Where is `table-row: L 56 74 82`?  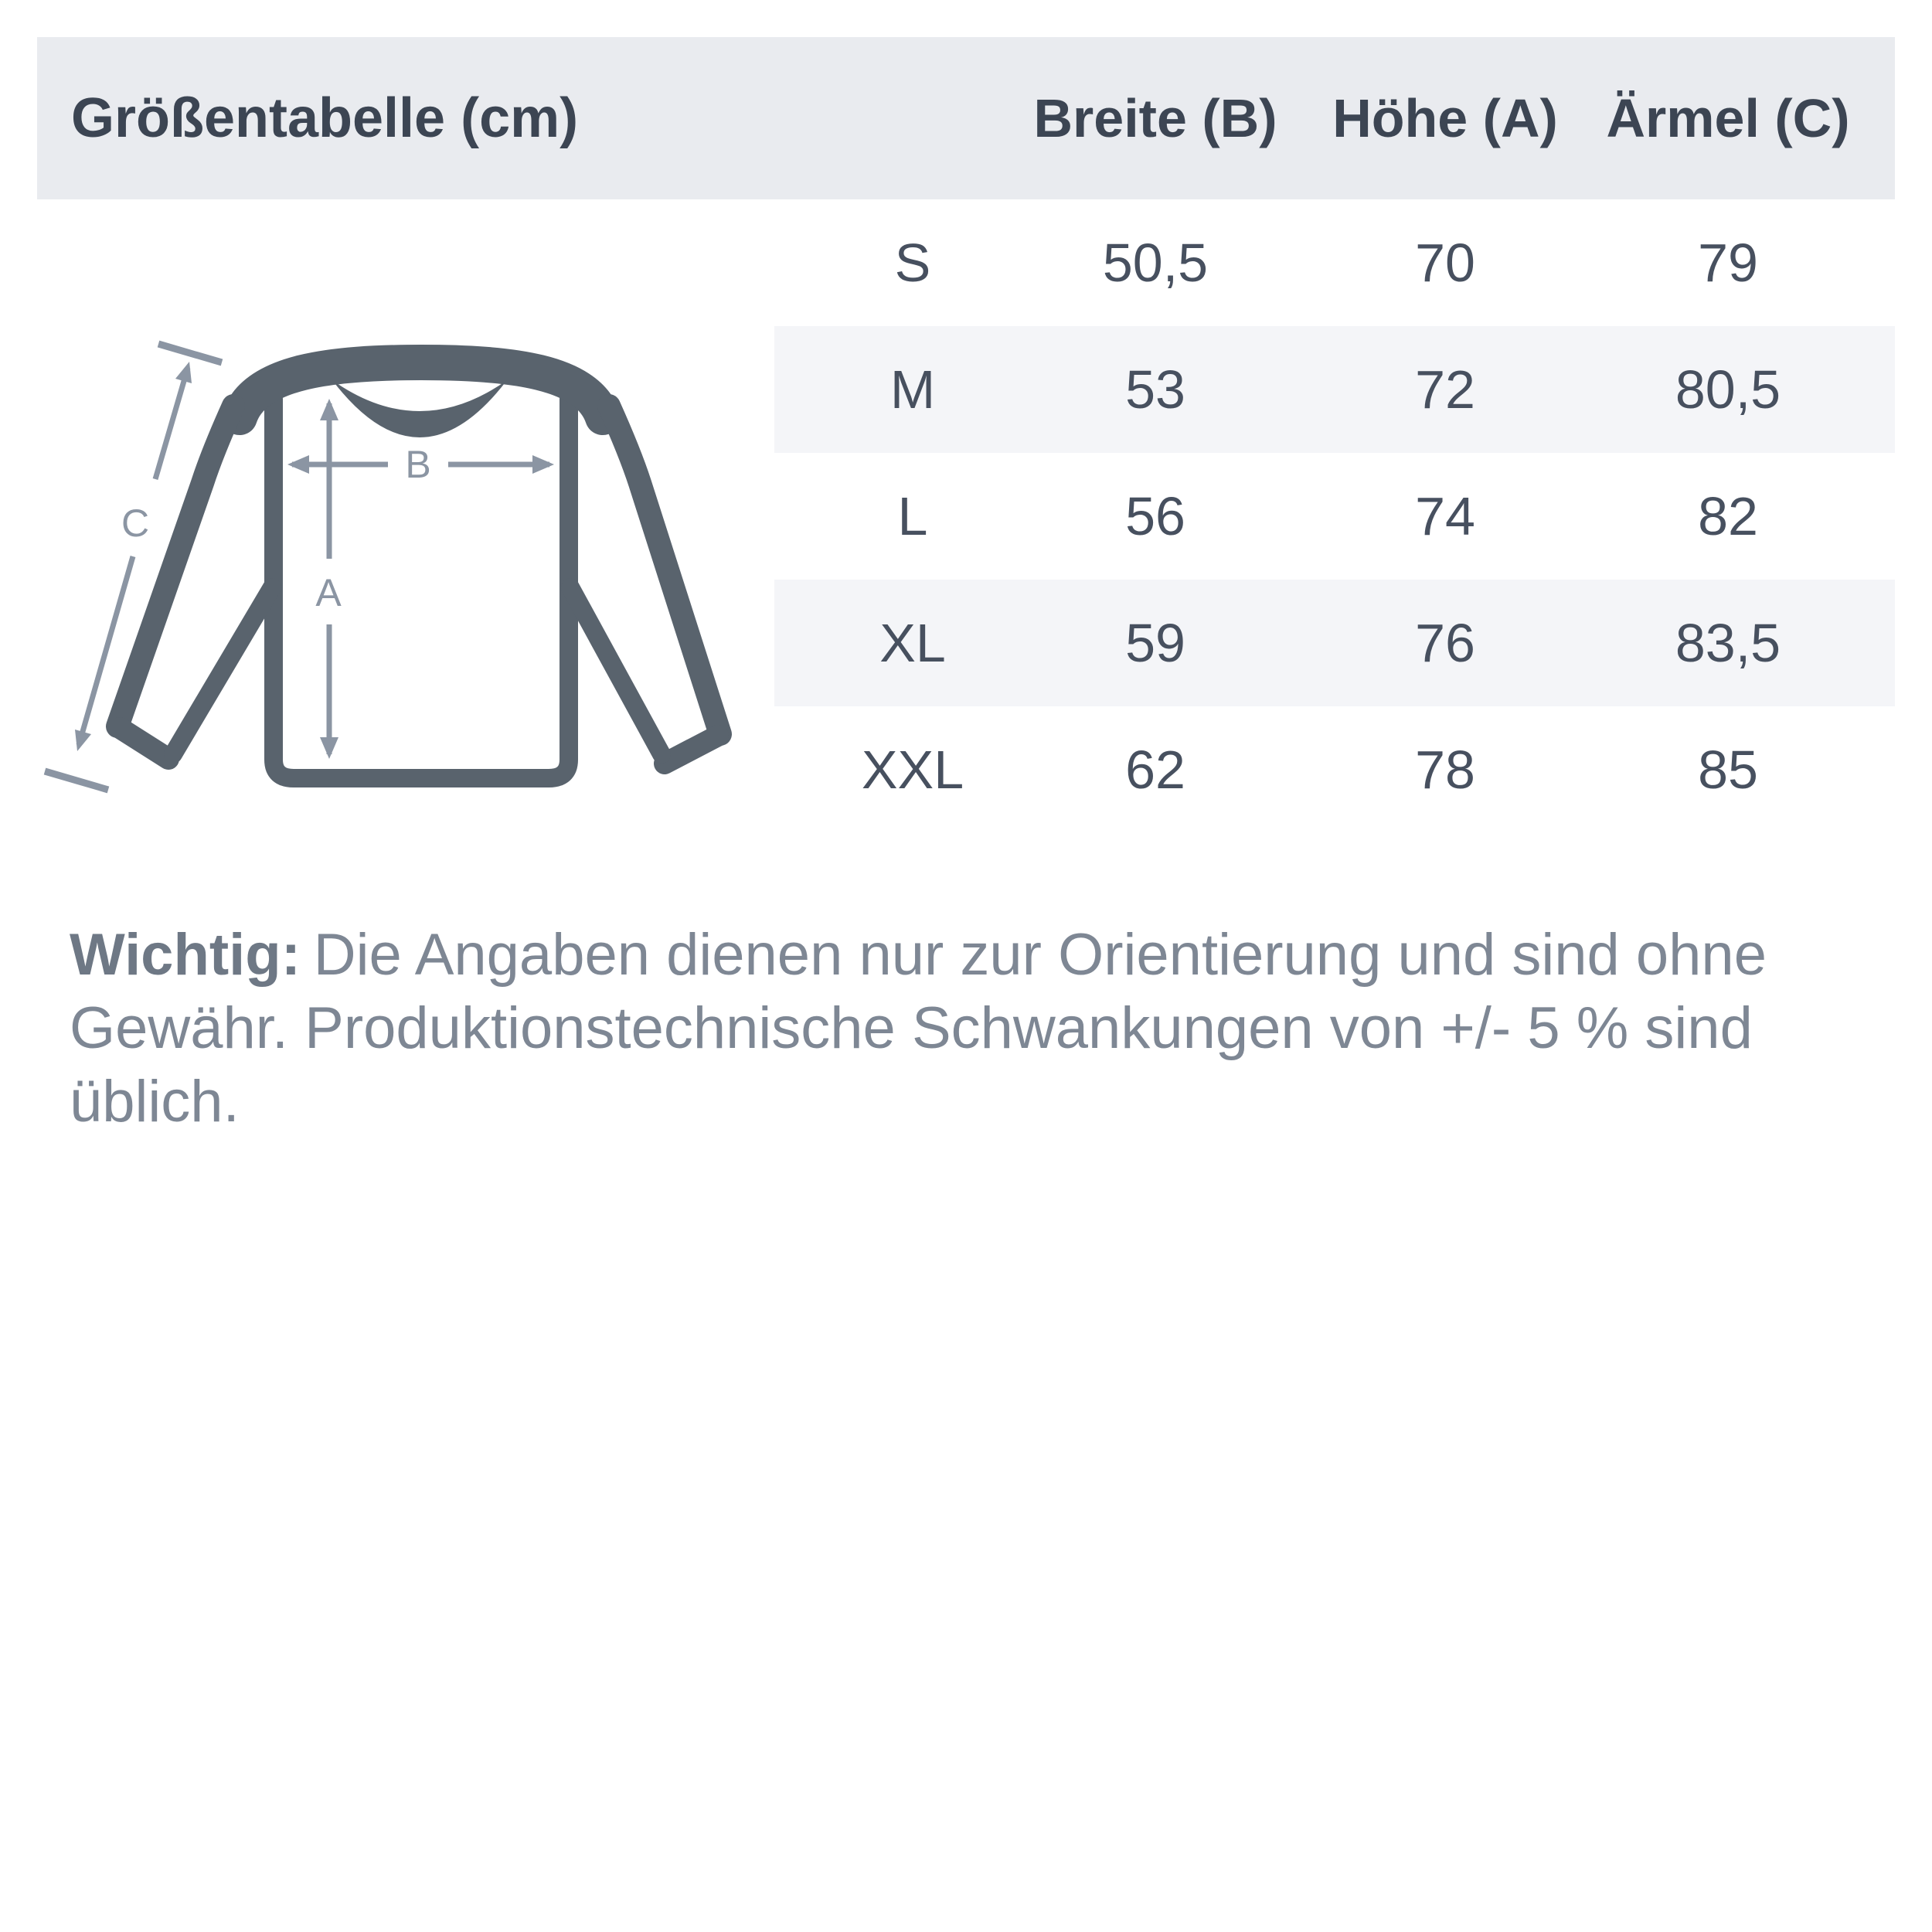 table-row: L 56 74 82 is located at coordinates (966, 517).